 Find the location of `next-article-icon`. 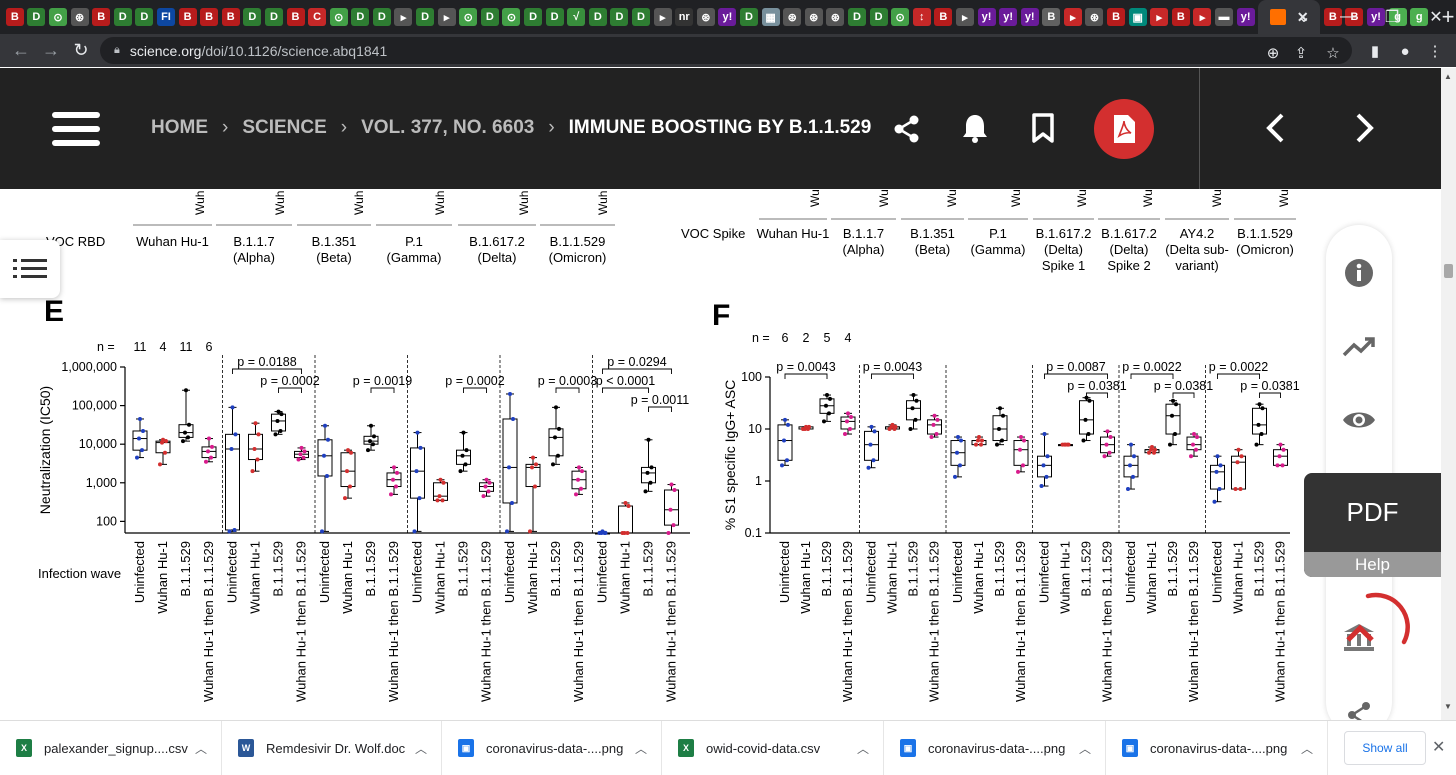

next-article-icon is located at coordinates (1365, 128).